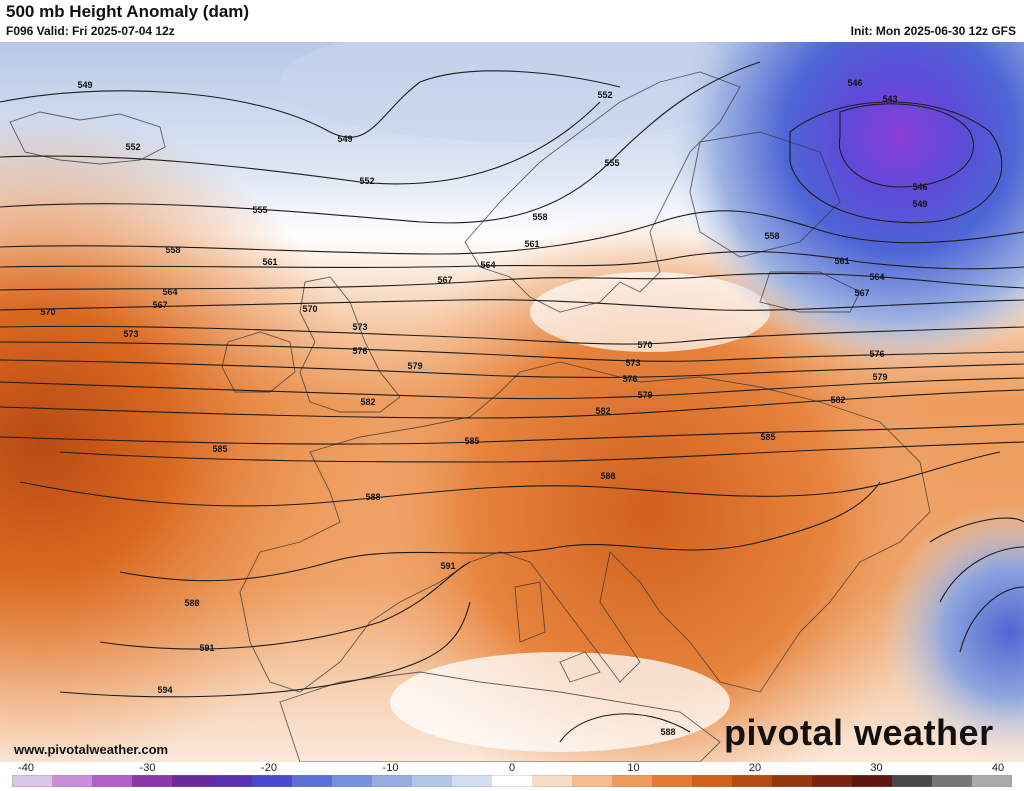 The width and height of the screenshot is (1024, 791). Describe the element at coordinates (755, 768) in the screenshot. I see `colorbar-tick-label: 20` at that location.